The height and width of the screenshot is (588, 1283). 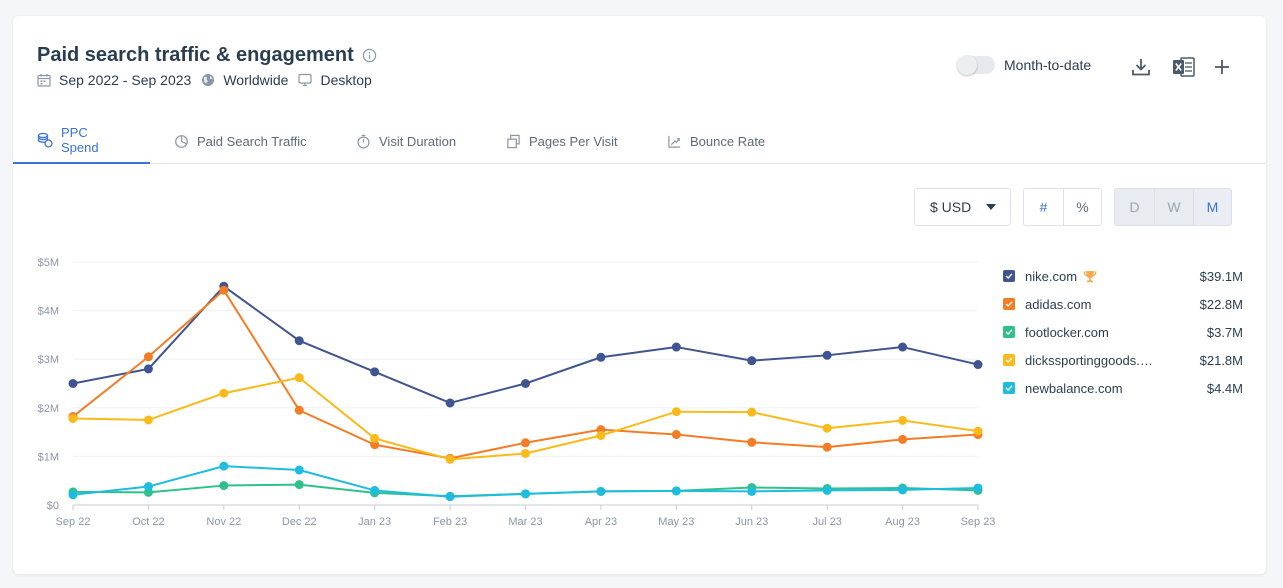 I want to click on month-to-date-toggle, so click(x=976, y=65).